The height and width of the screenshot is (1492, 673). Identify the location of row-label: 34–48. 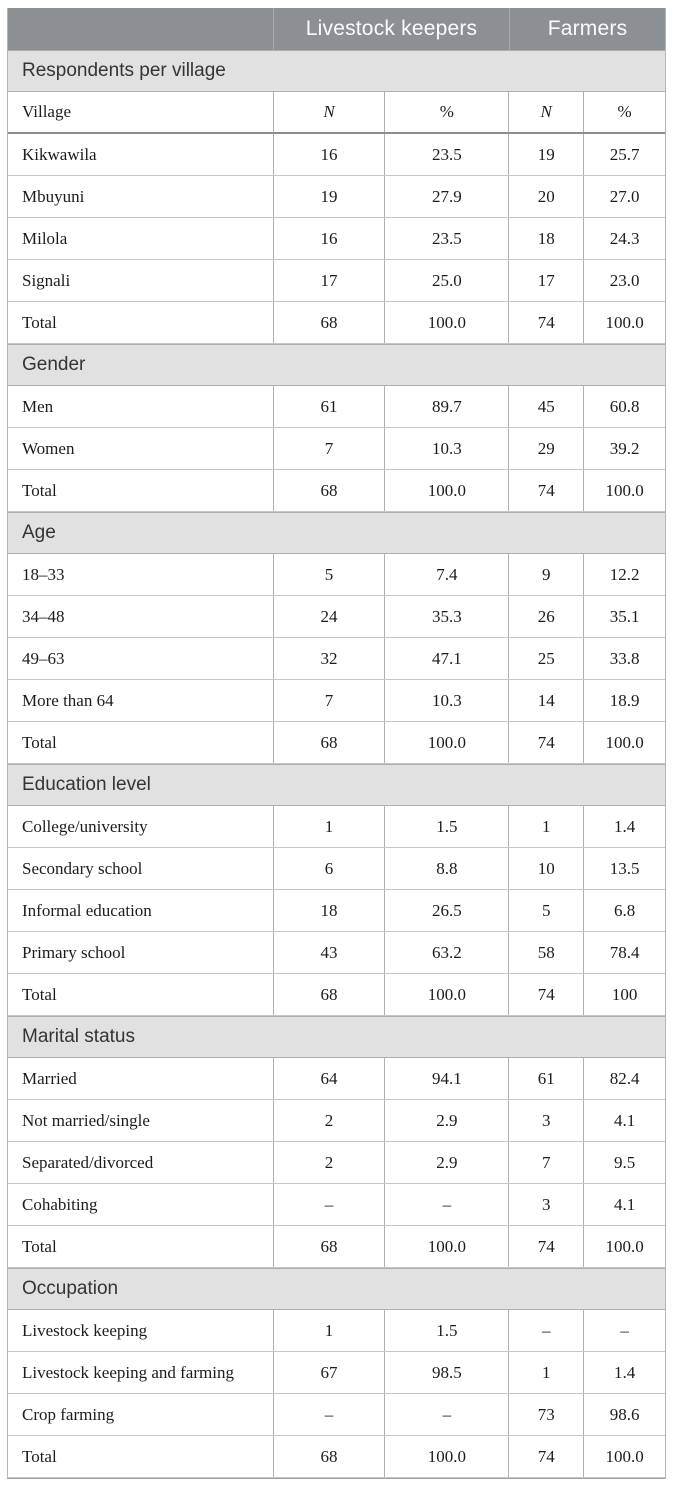
(43, 616).